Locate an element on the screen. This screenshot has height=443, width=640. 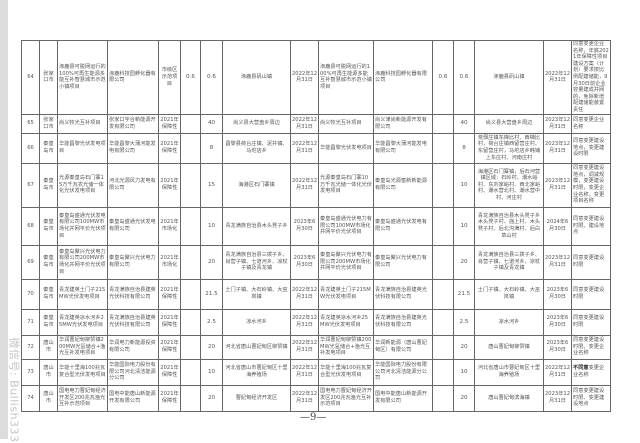
cell-original-capacity: 40 is located at coordinates (211, 123).